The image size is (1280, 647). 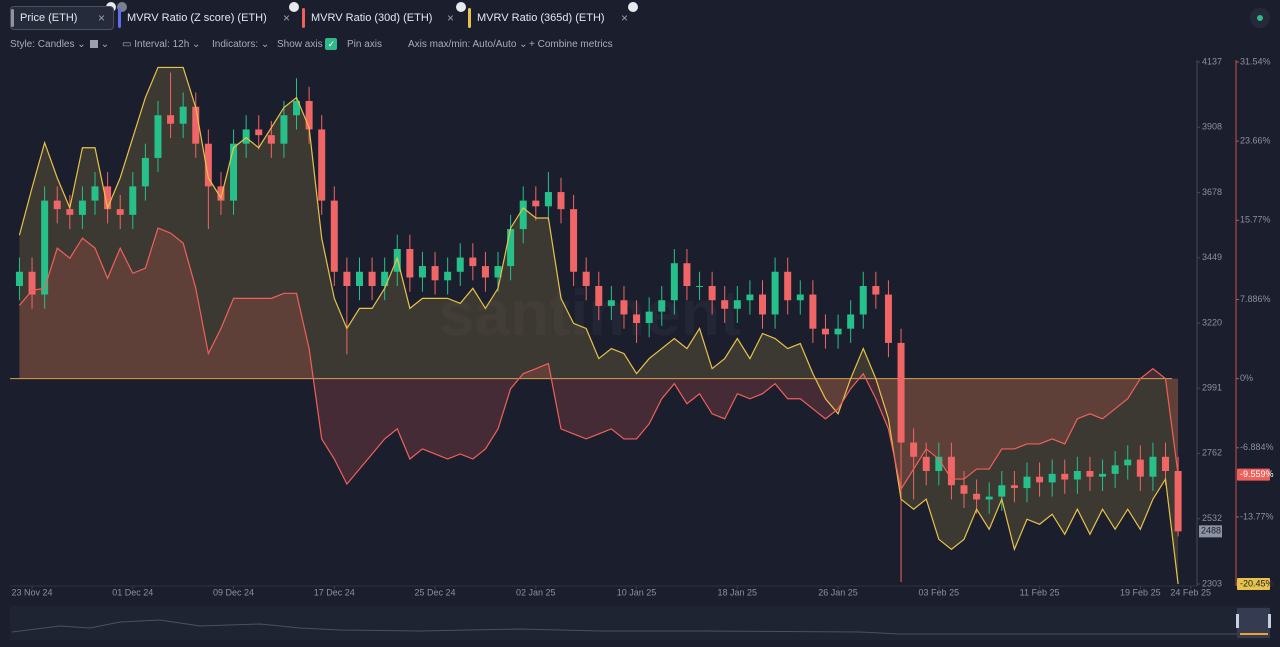 I want to click on navigator, so click(x=640, y=623).